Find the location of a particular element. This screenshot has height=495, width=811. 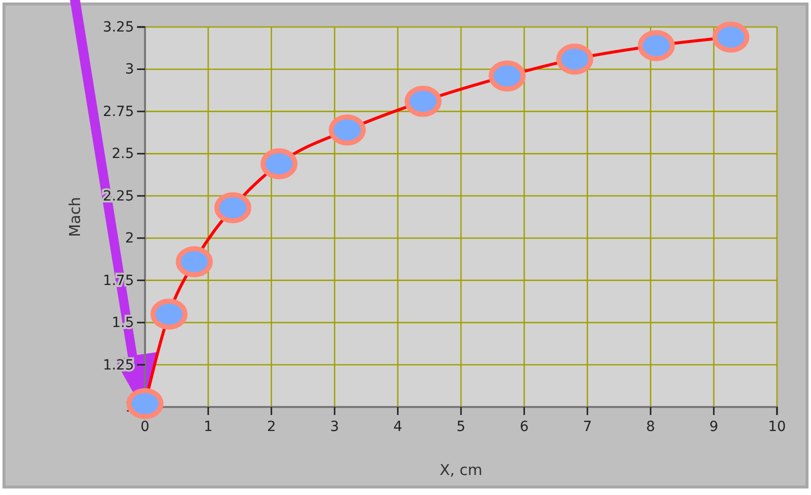

x-tick-label: 4 is located at coordinates (397, 426).